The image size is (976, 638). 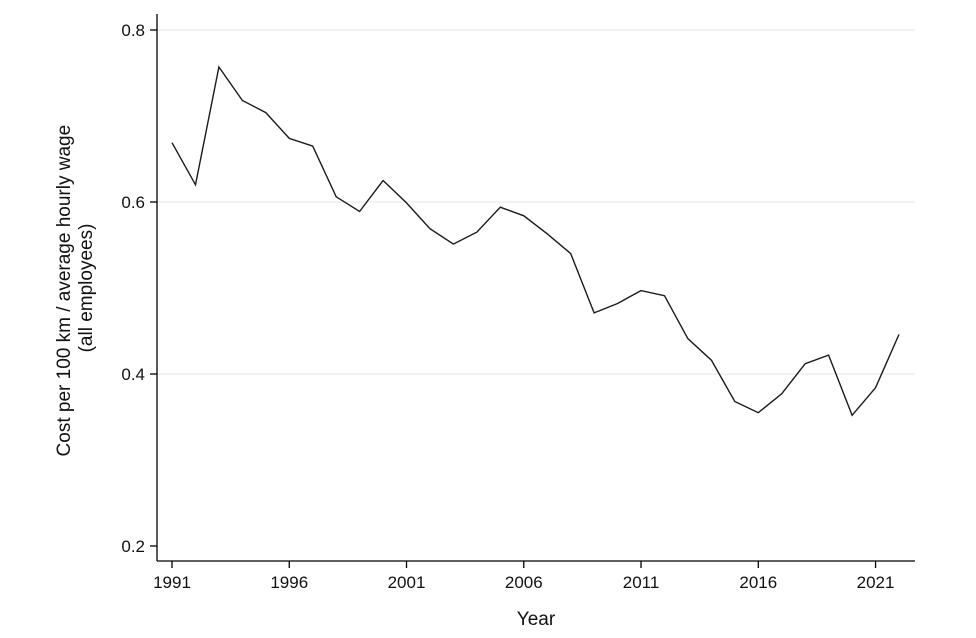 What do you see at coordinates (64, 291) in the screenshot?
I see `y-axis-title-line-1: Cost per 100 km / average hourly wage` at bounding box center [64, 291].